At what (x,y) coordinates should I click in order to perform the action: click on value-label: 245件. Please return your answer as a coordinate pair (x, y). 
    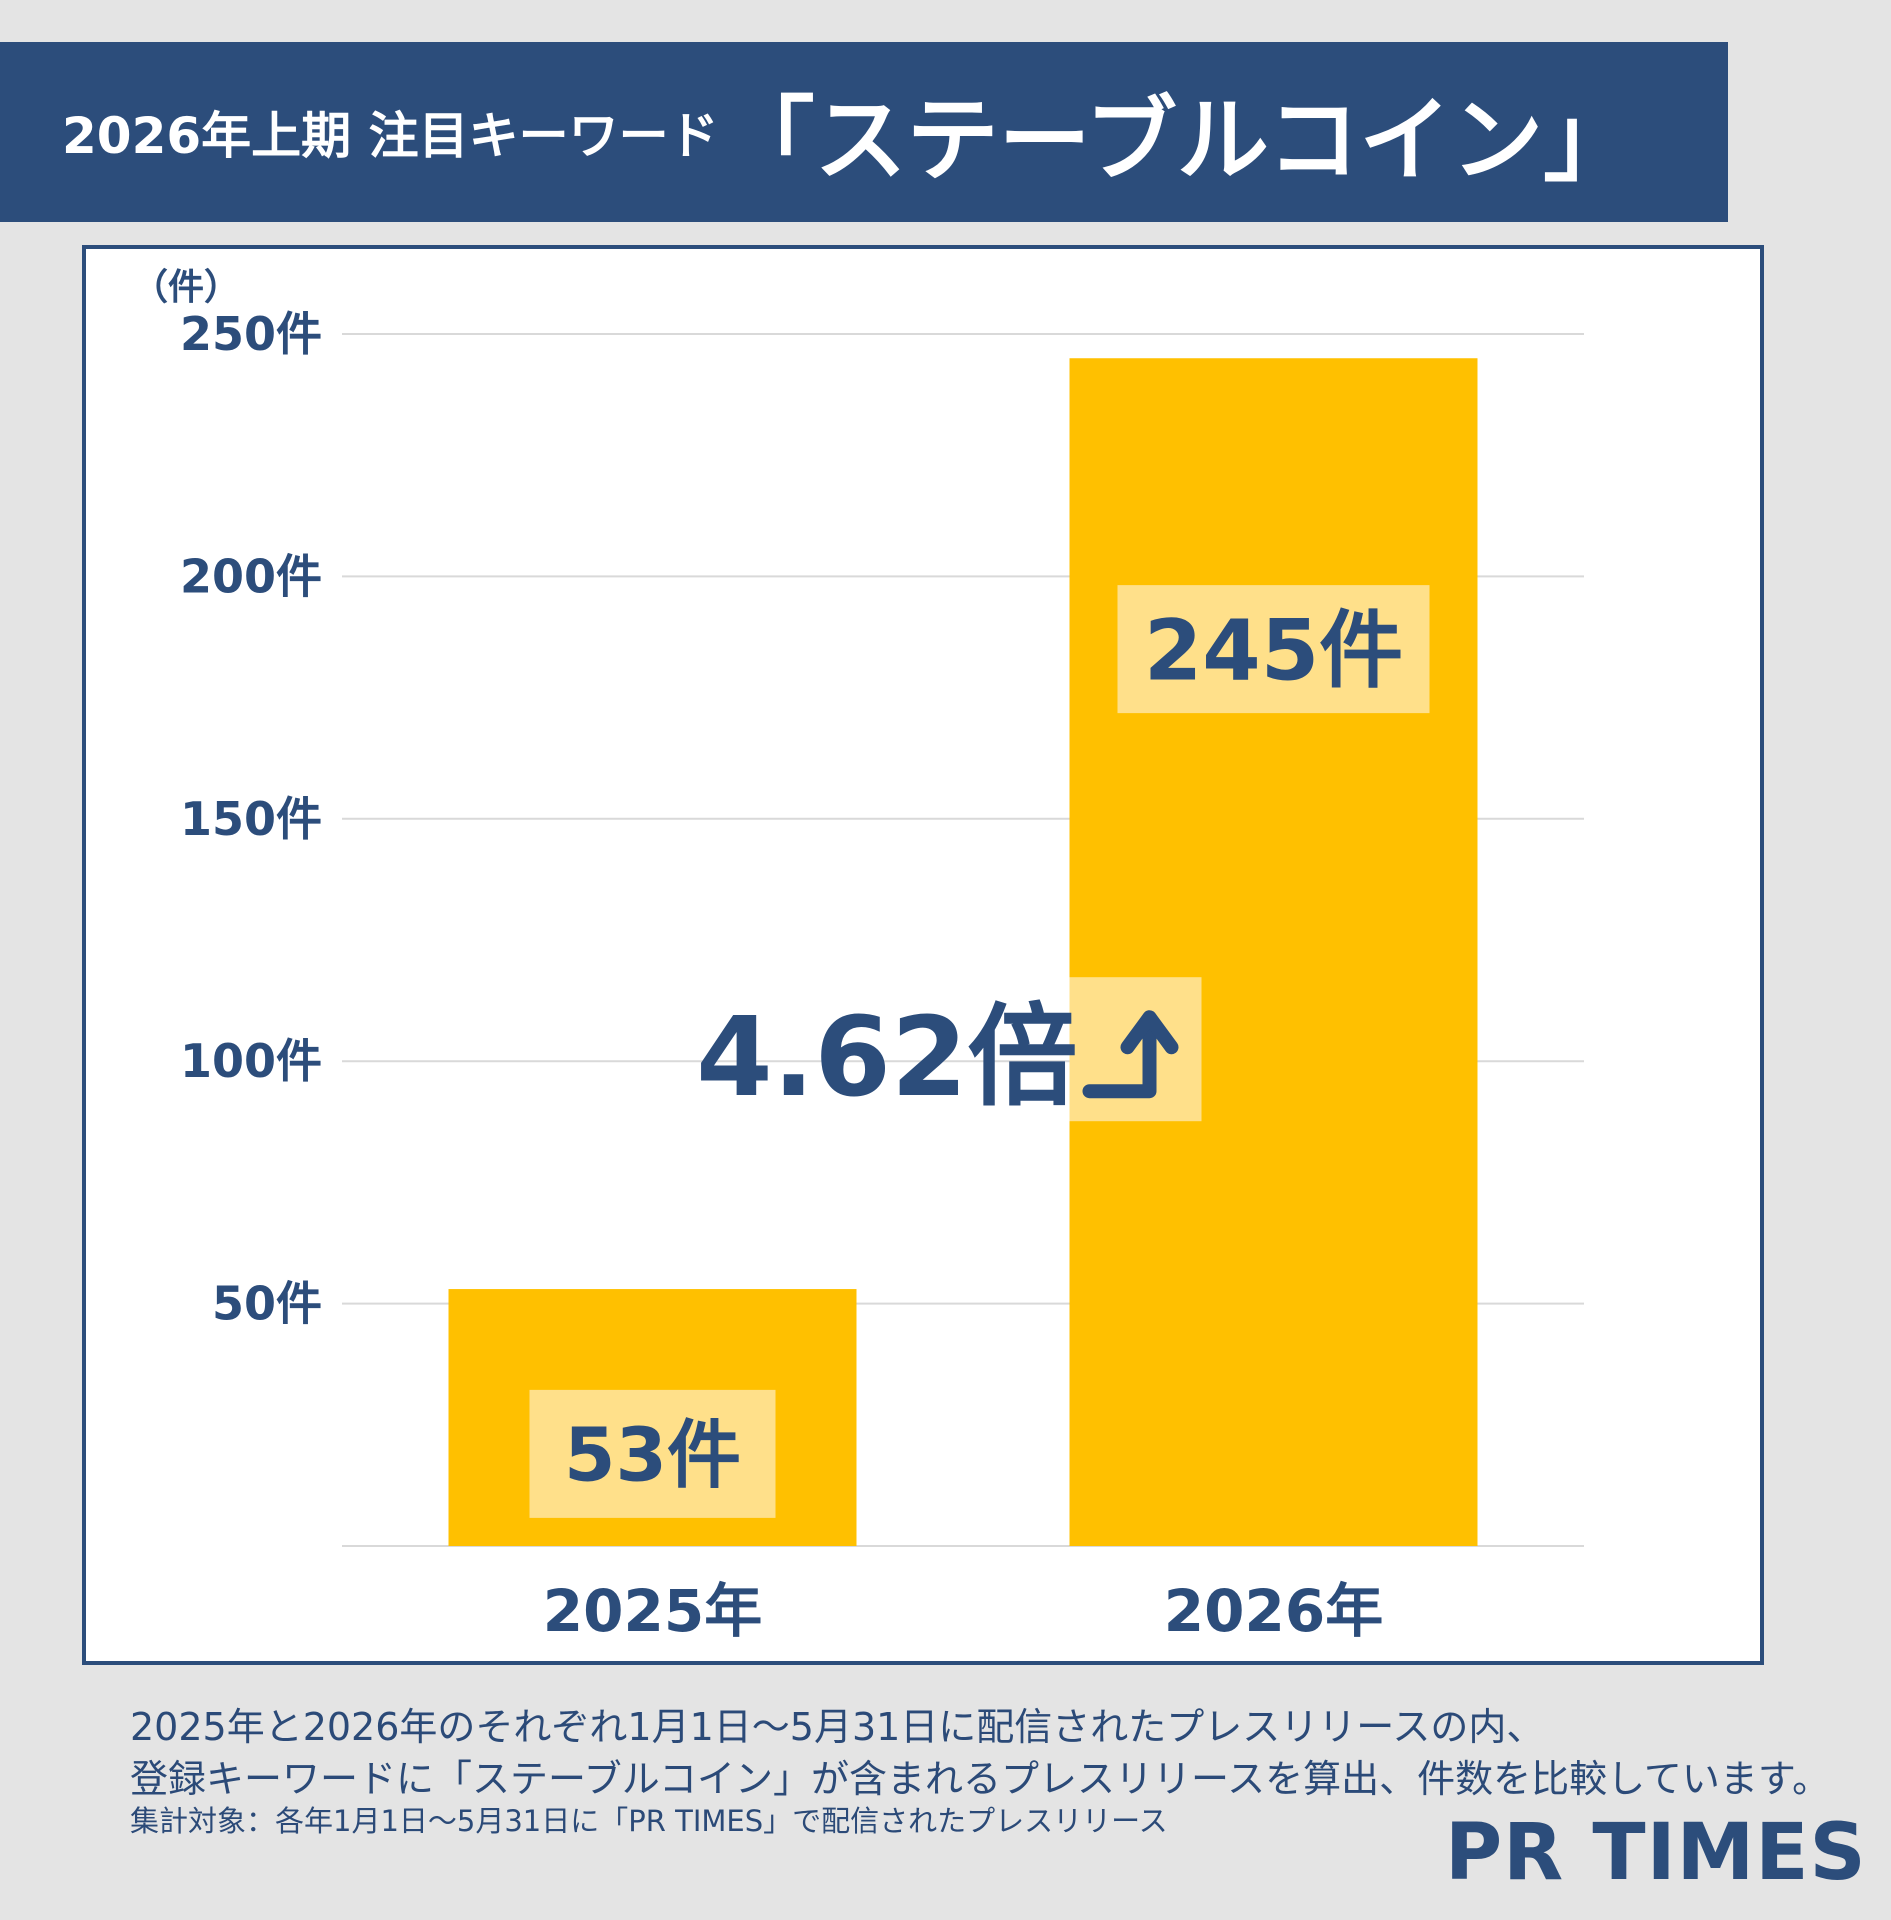
    Looking at the image, I should click on (1273, 650).